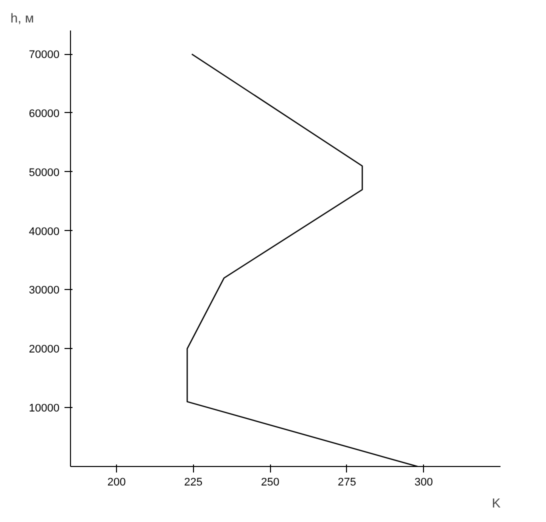 This screenshot has height=522, width=546. What do you see at coordinates (22, 18) in the screenshot?
I see `y-axis-title: h, м` at bounding box center [22, 18].